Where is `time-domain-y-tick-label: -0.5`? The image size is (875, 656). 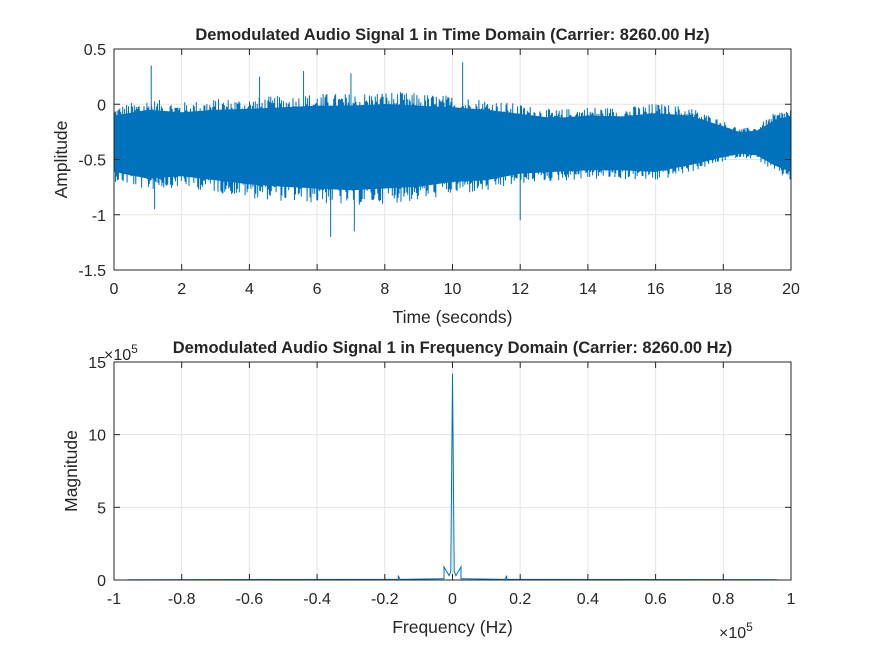 time-domain-y-tick-label: -0.5 is located at coordinates (92, 161).